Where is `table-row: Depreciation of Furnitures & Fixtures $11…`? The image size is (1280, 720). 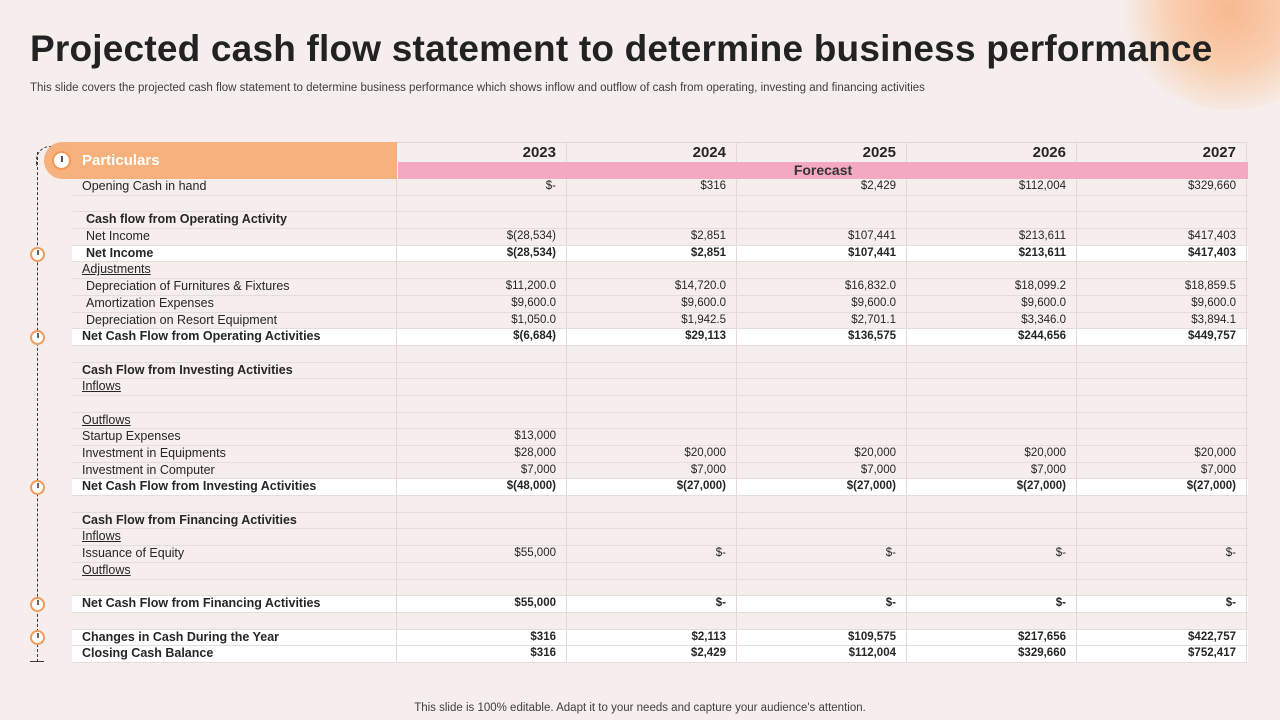 table-row: Depreciation of Furnitures & Fixtures $11… is located at coordinates (660, 287).